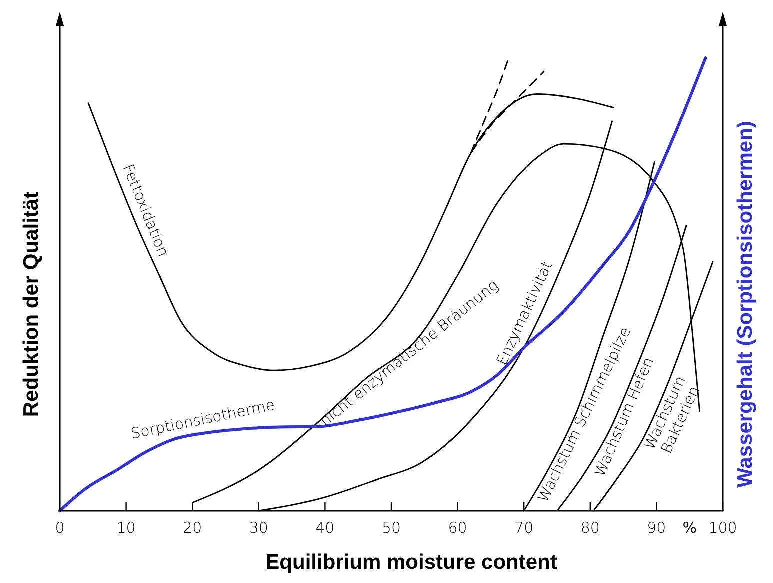 Image resolution: width=773 pixels, height=583 pixels. Describe the element at coordinates (524, 528) in the screenshot. I see `x-tick-label: 70` at that location.